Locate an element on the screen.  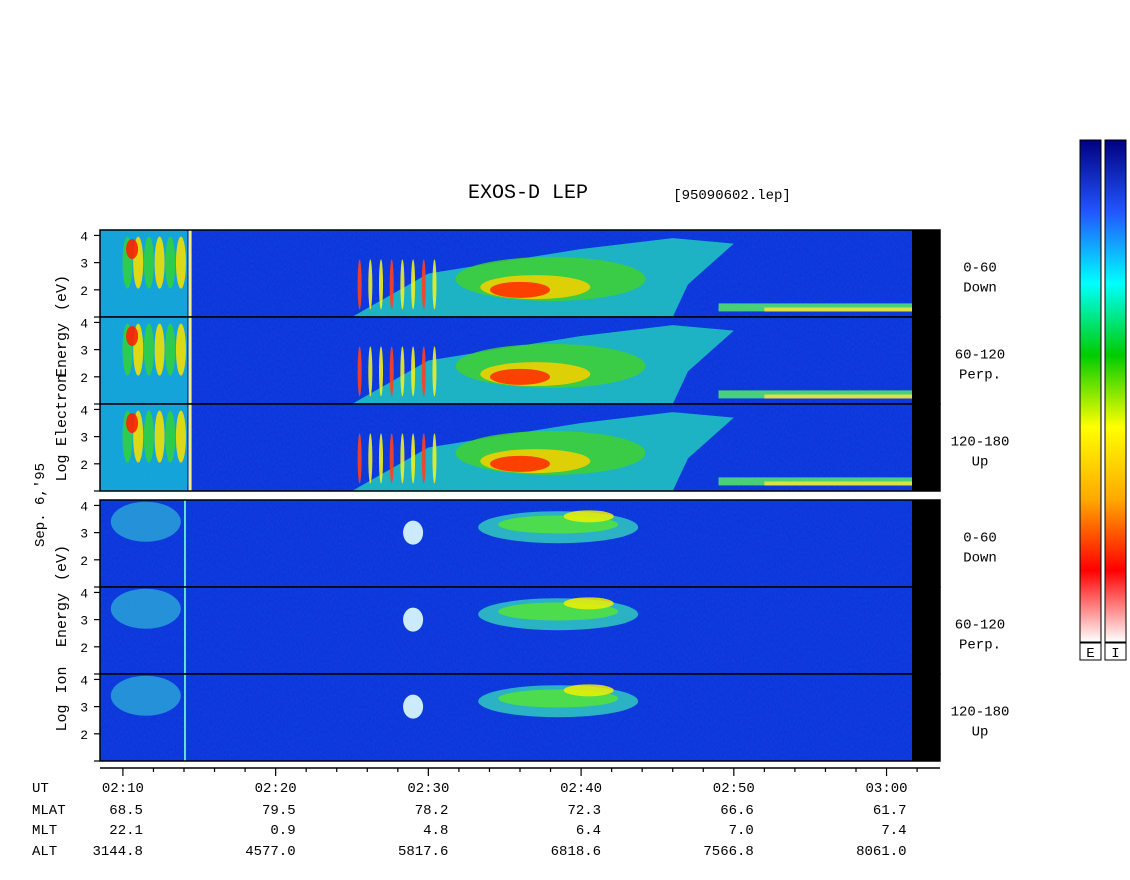
orbit-value: 0.9 is located at coordinates (282, 831).